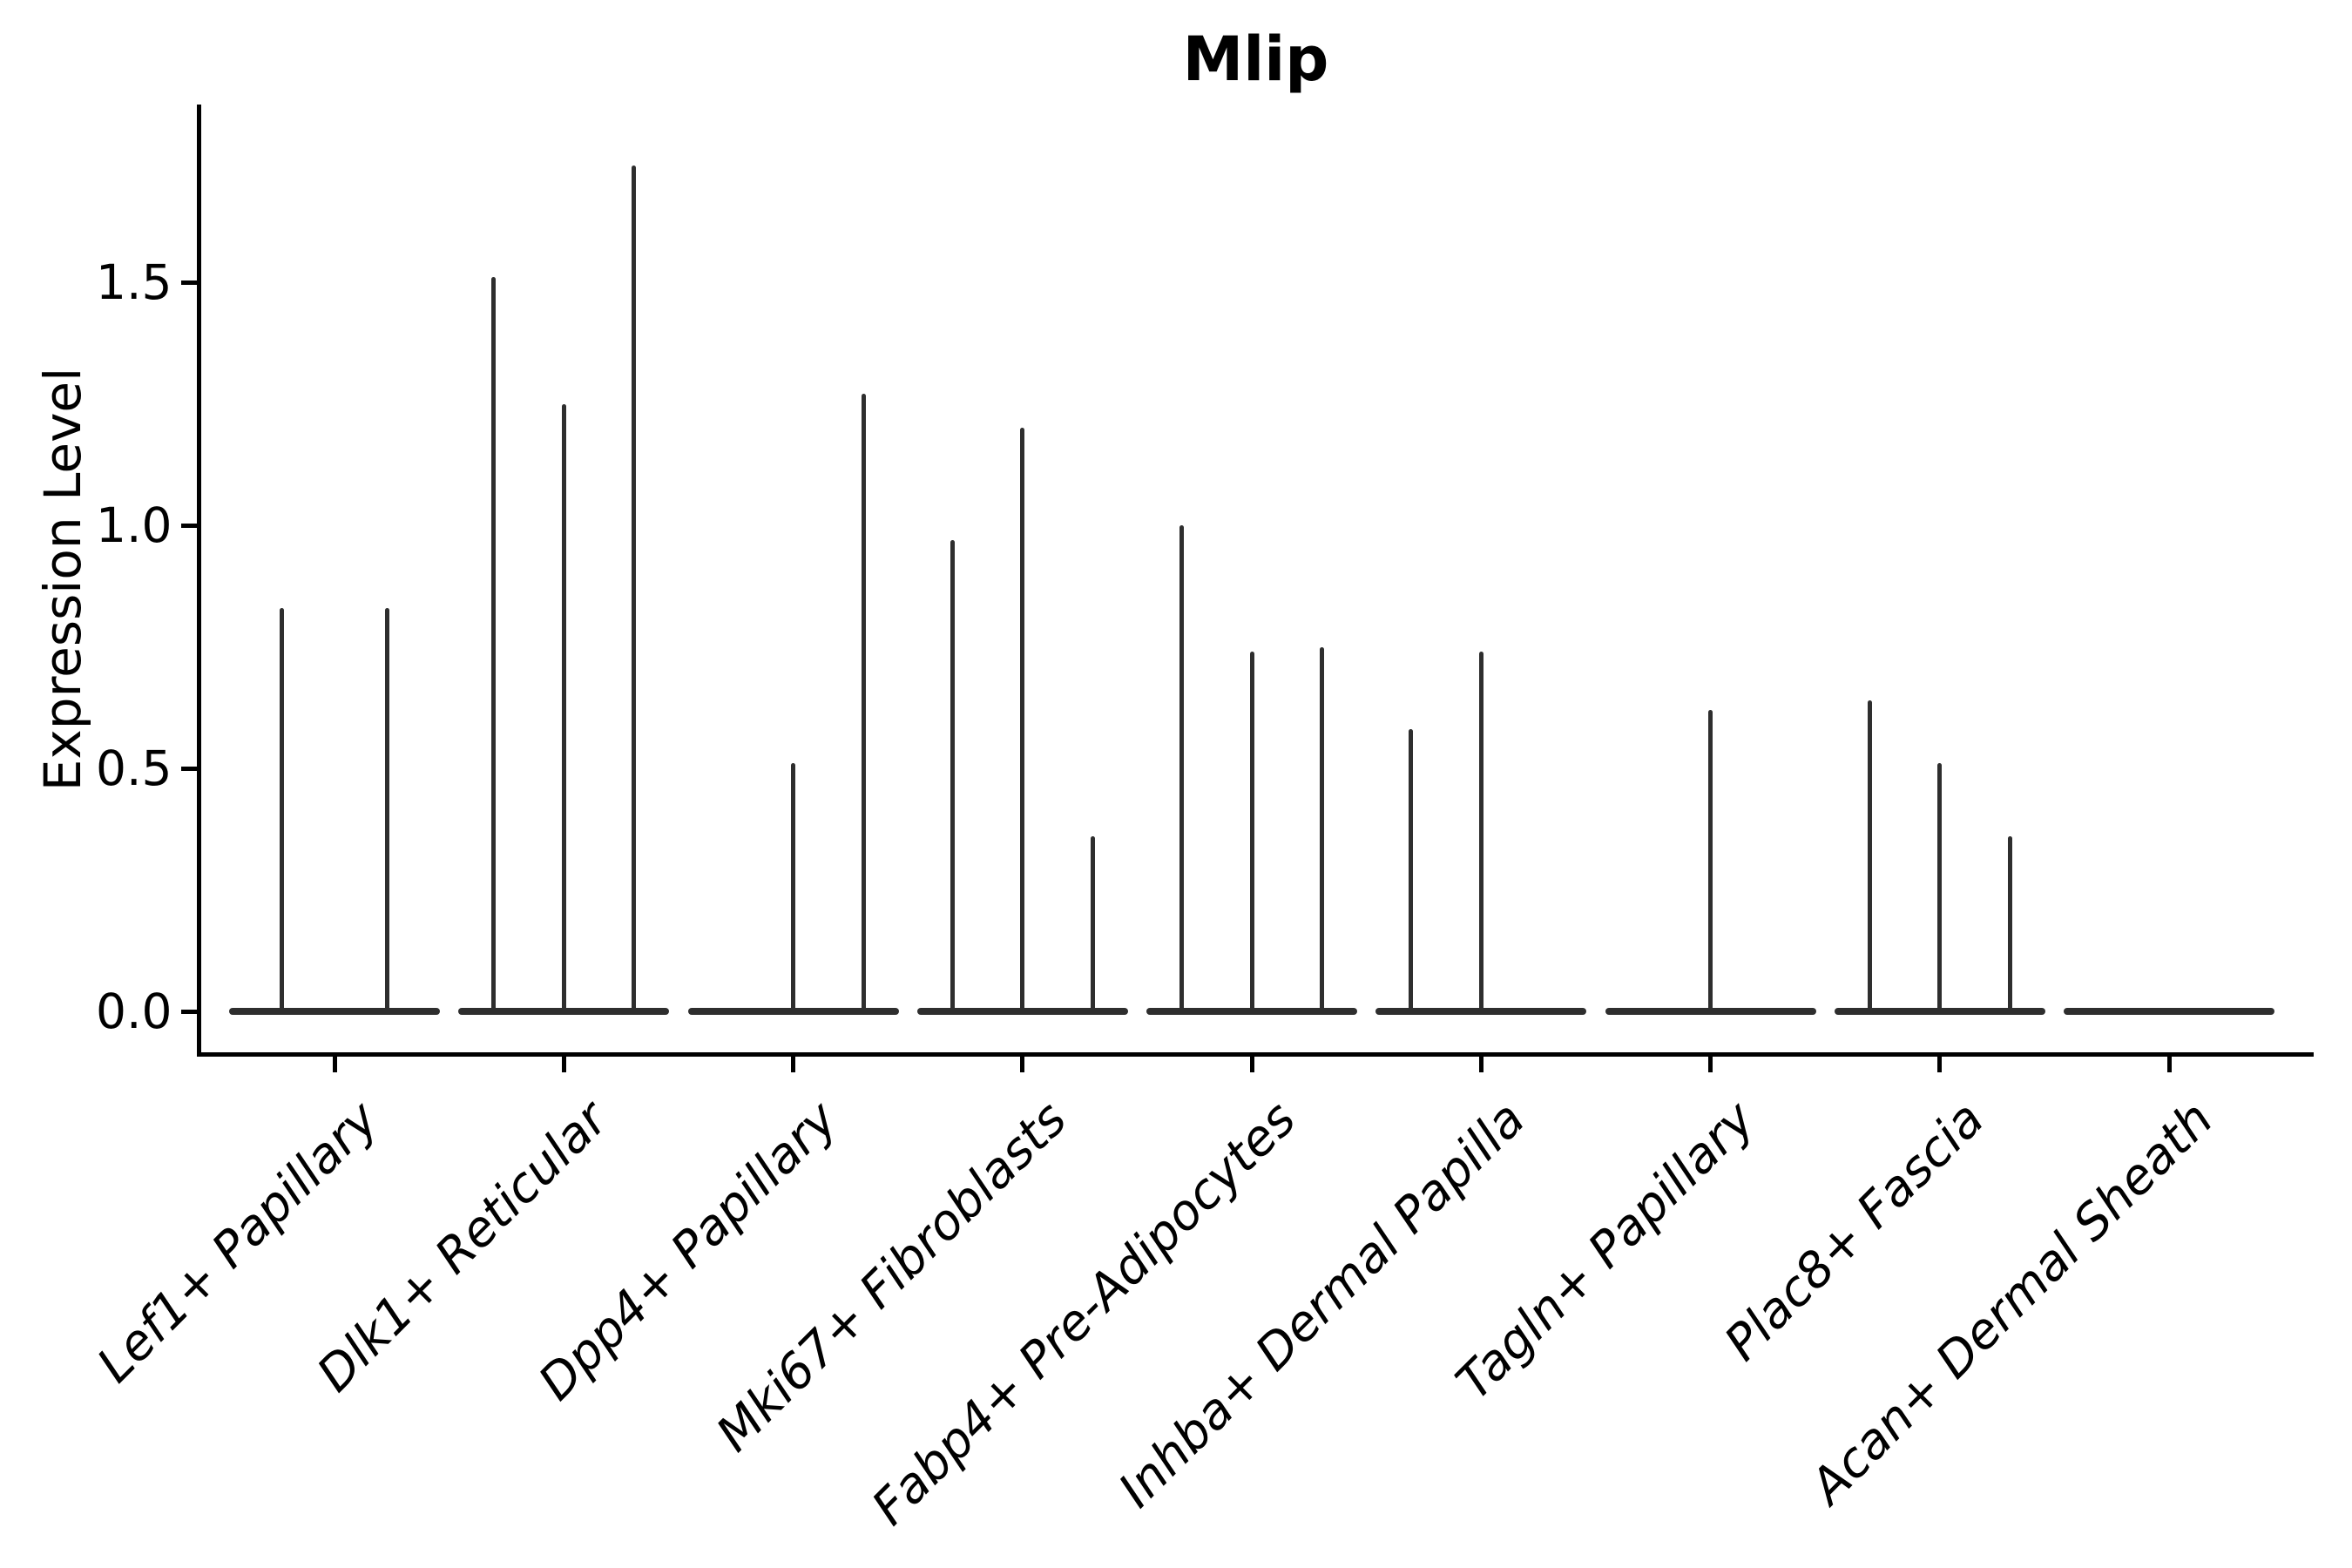 The width and height of the screenshot is (2352, 1568). Describe the element at coordinates (134, 282) in the screenshot. I see `y-tick-label: 1.5` at that location.